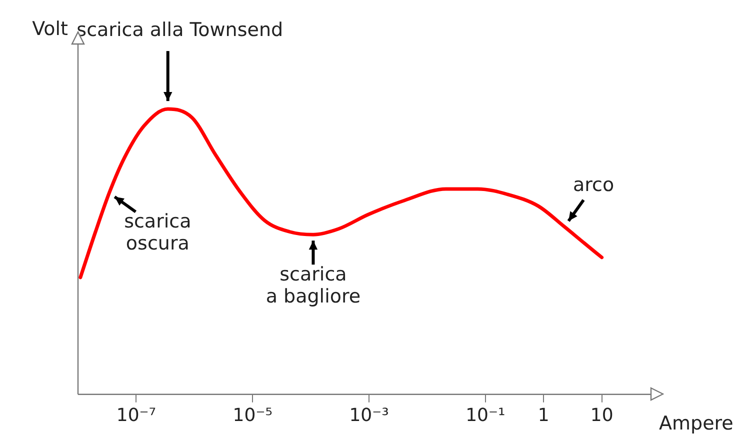 This screenshot has height=444, width=749. I want to click on annotation: scarica oscura, so click(158, 232).